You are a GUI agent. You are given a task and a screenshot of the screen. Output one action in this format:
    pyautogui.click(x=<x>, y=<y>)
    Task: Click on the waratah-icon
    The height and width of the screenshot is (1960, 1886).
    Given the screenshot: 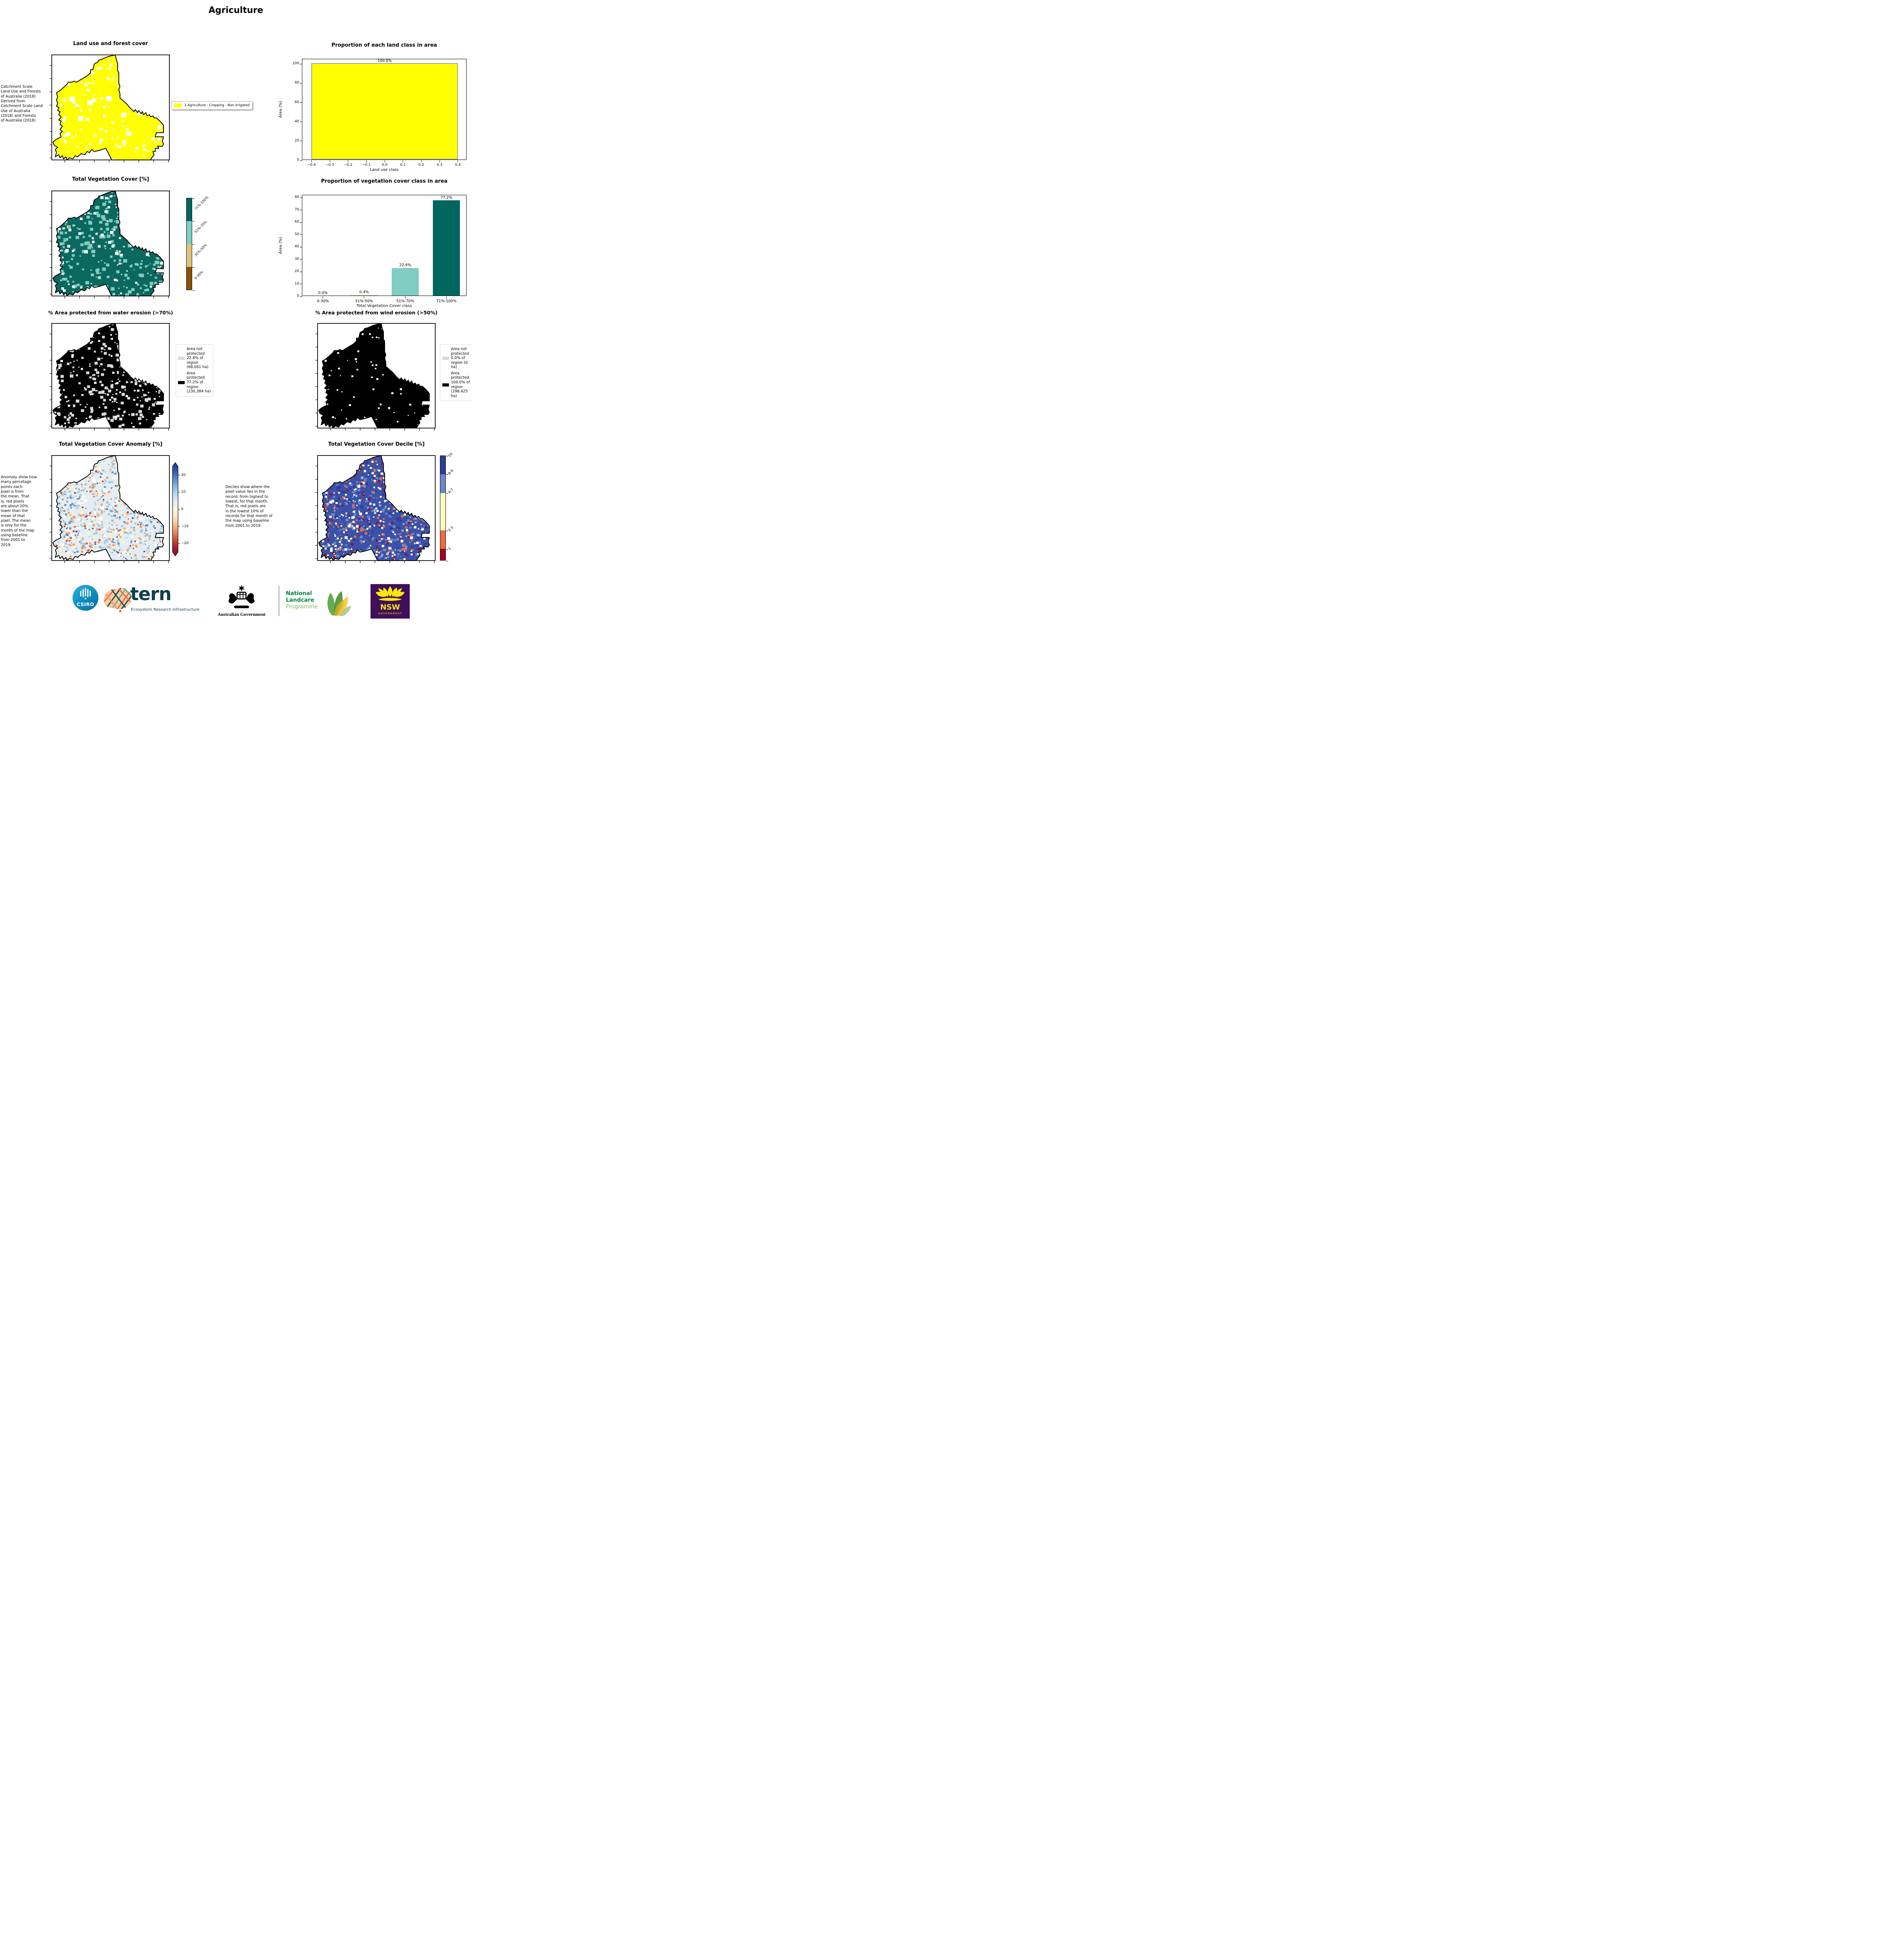 What is the action you would take?
    pyautogui.click(x=390, y=593)
    